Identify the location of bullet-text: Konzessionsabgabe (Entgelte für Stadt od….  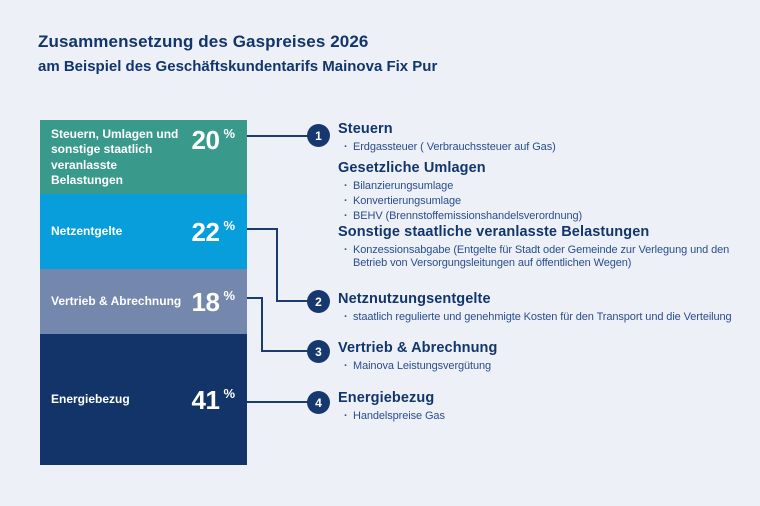
(541, 256).